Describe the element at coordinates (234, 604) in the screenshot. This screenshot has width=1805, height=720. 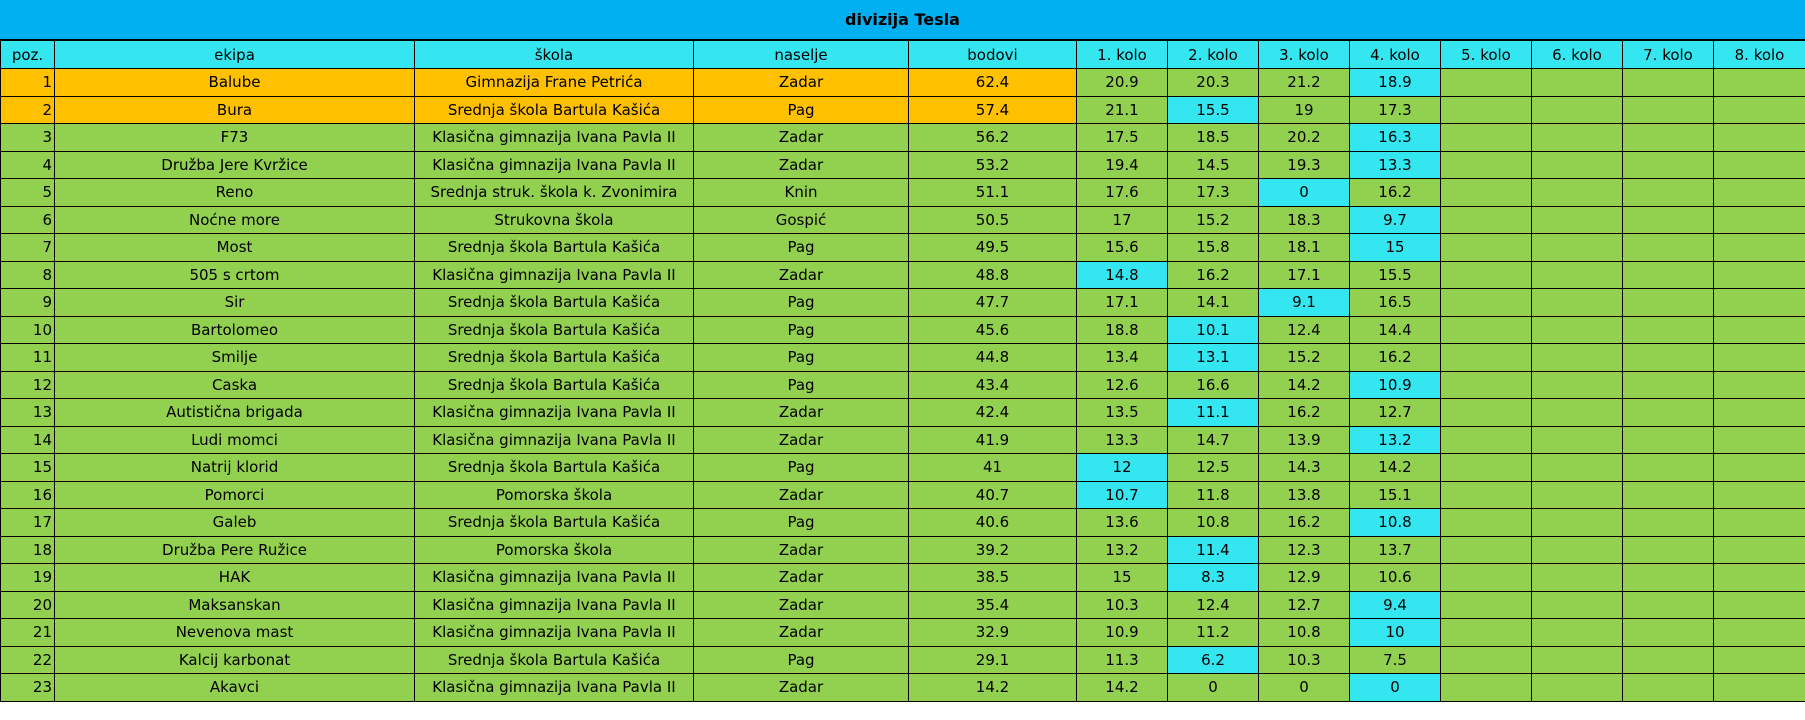
I see `cell: Maksanskan` at that location.